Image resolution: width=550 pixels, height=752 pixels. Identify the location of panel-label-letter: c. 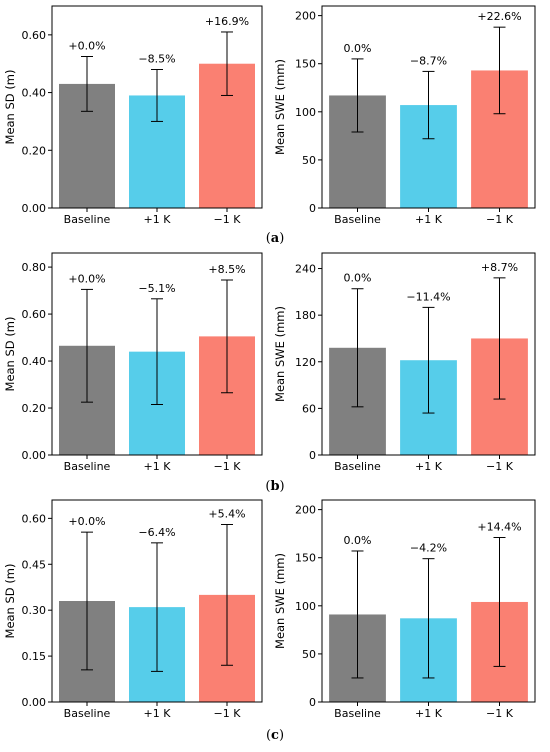
(275, 735).